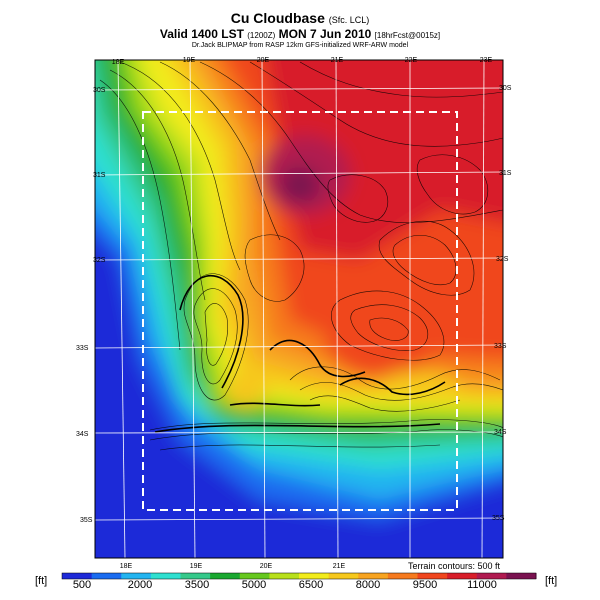 The height and width of the screenshot is (600, 600). Describe the element at coordinates (482, 585) in the screenshot. I see `colorbar-tick-label: 11000` at that location.